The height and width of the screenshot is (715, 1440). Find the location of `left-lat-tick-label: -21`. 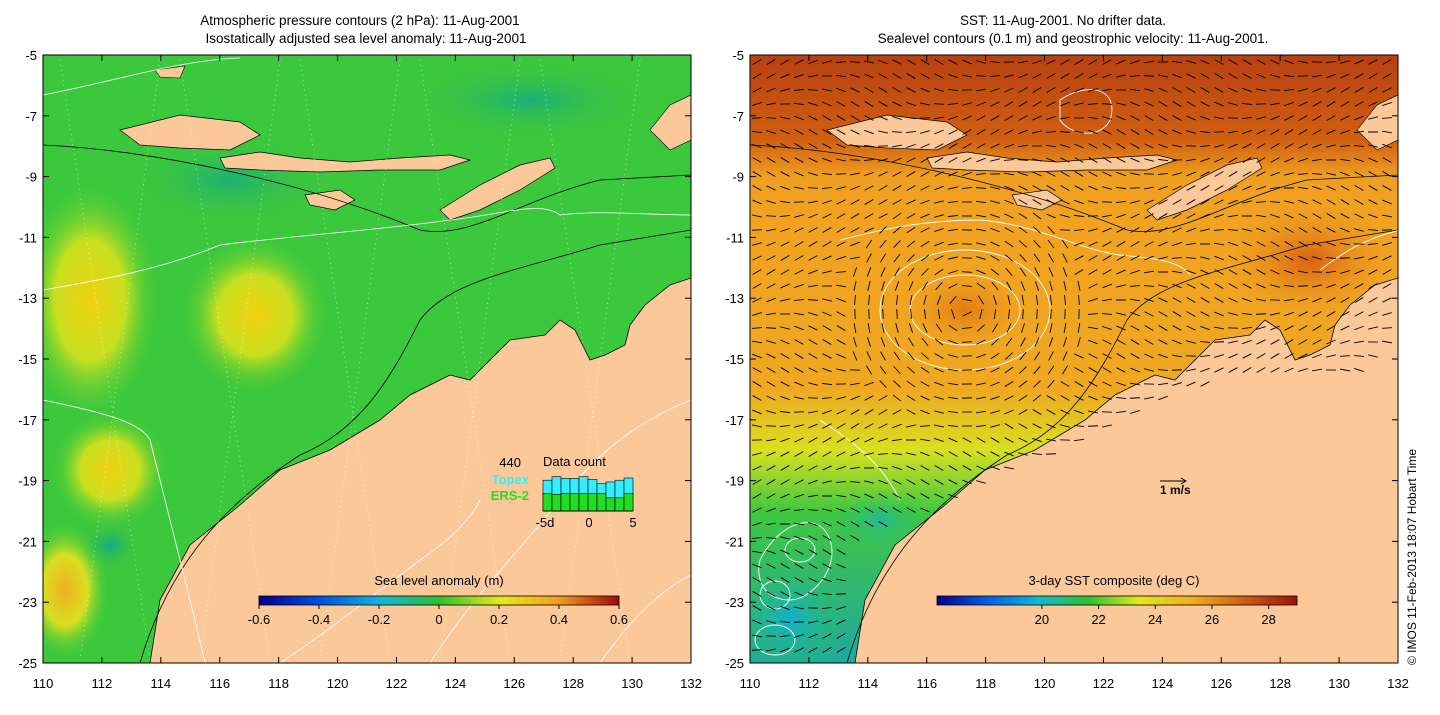

left-lat-tick-label: -21 is located at coordinates (27, 541).